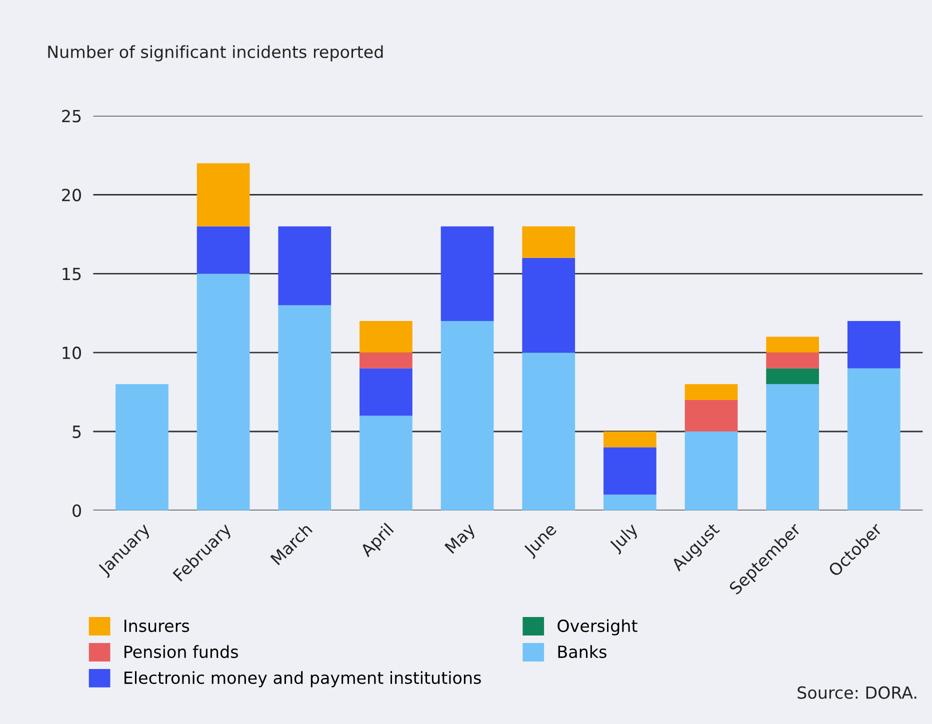  Describe the element at coordinates (76, 432) in the screenshot. I see `y-tick-label: 5` at that location.